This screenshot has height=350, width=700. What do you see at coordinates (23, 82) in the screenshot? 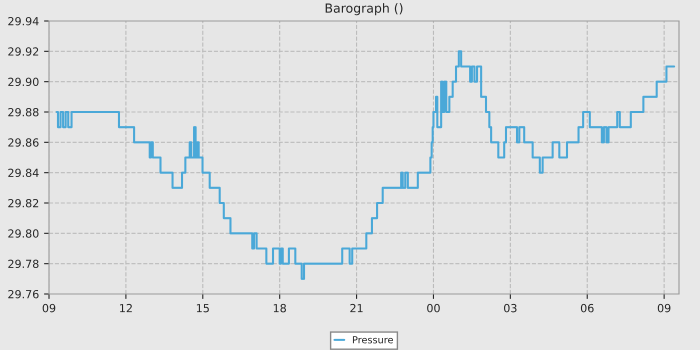
I see `y-tick-label: 29.90` at bounding box center [23, 82].